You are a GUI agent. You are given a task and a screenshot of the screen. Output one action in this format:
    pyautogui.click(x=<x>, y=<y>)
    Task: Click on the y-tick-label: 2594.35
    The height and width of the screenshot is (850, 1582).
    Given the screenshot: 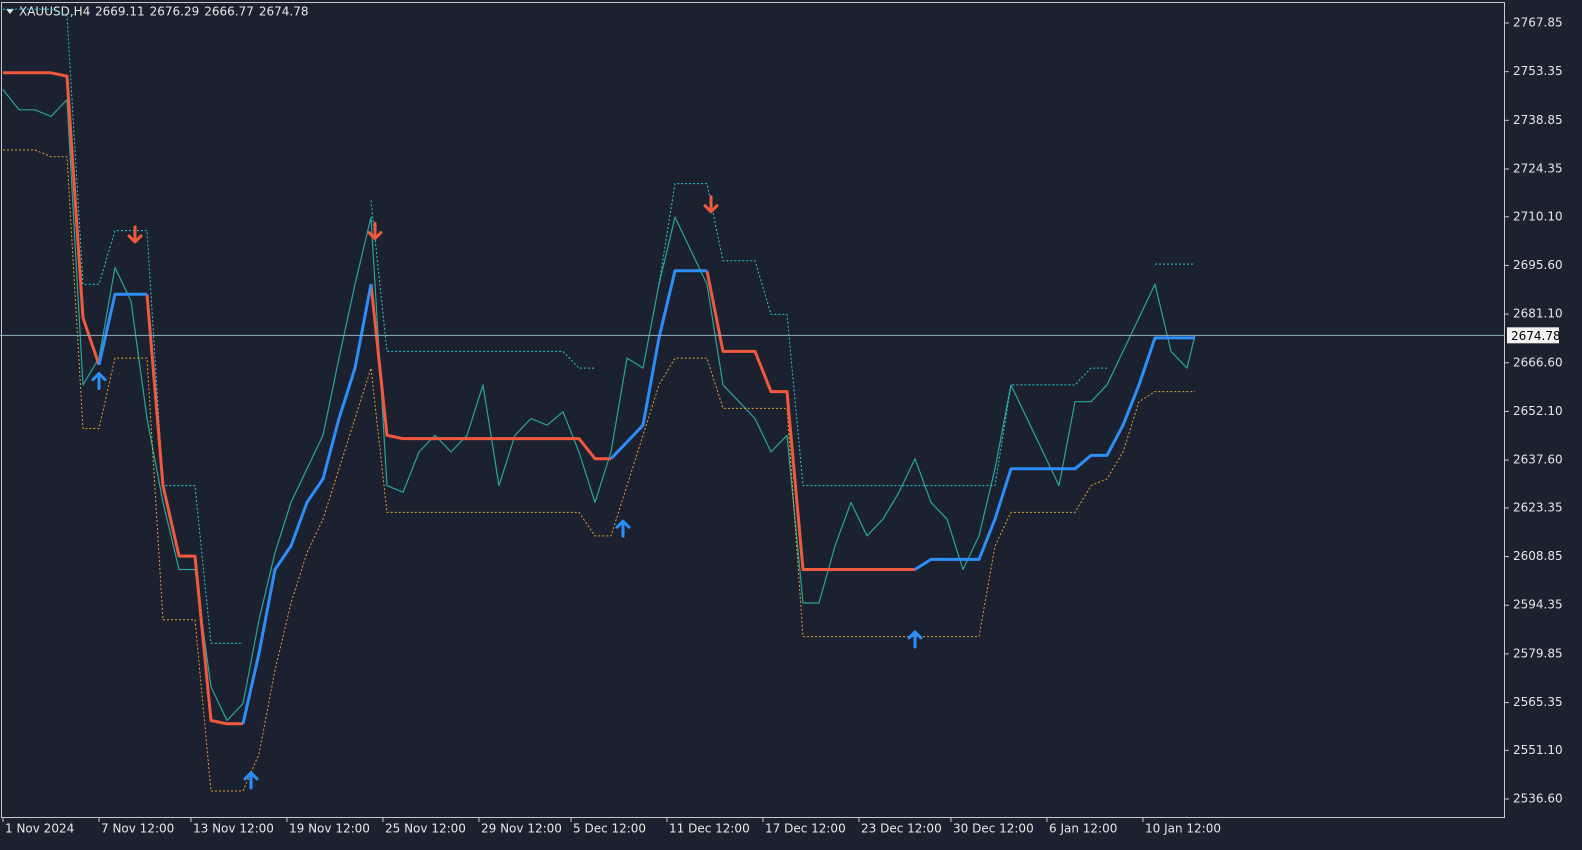 What is the action you would take?
    pyautogui.click(x=1538, y=605)
    